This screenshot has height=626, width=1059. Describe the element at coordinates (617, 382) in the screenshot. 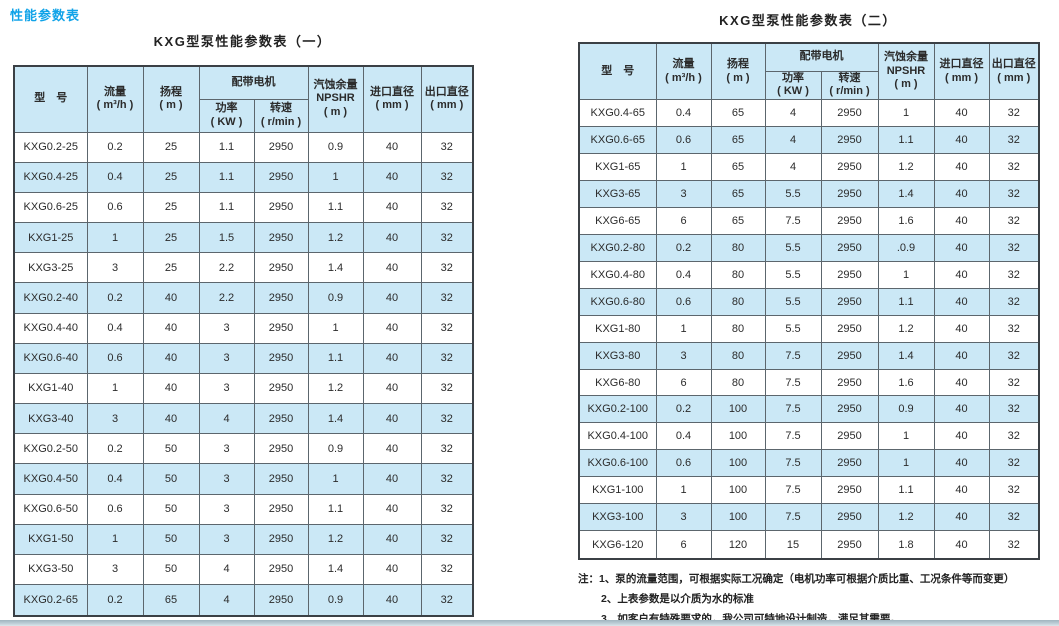

I see `table-cell: KXG6-80` at that location.